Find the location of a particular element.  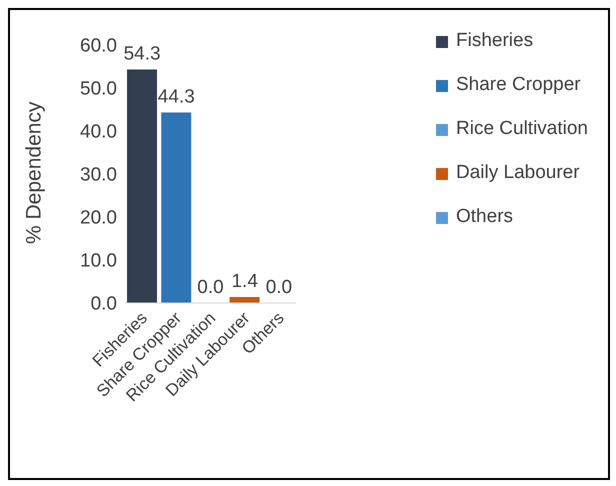

y-tick-label: 0.0 is located at coordinates (103, 304).